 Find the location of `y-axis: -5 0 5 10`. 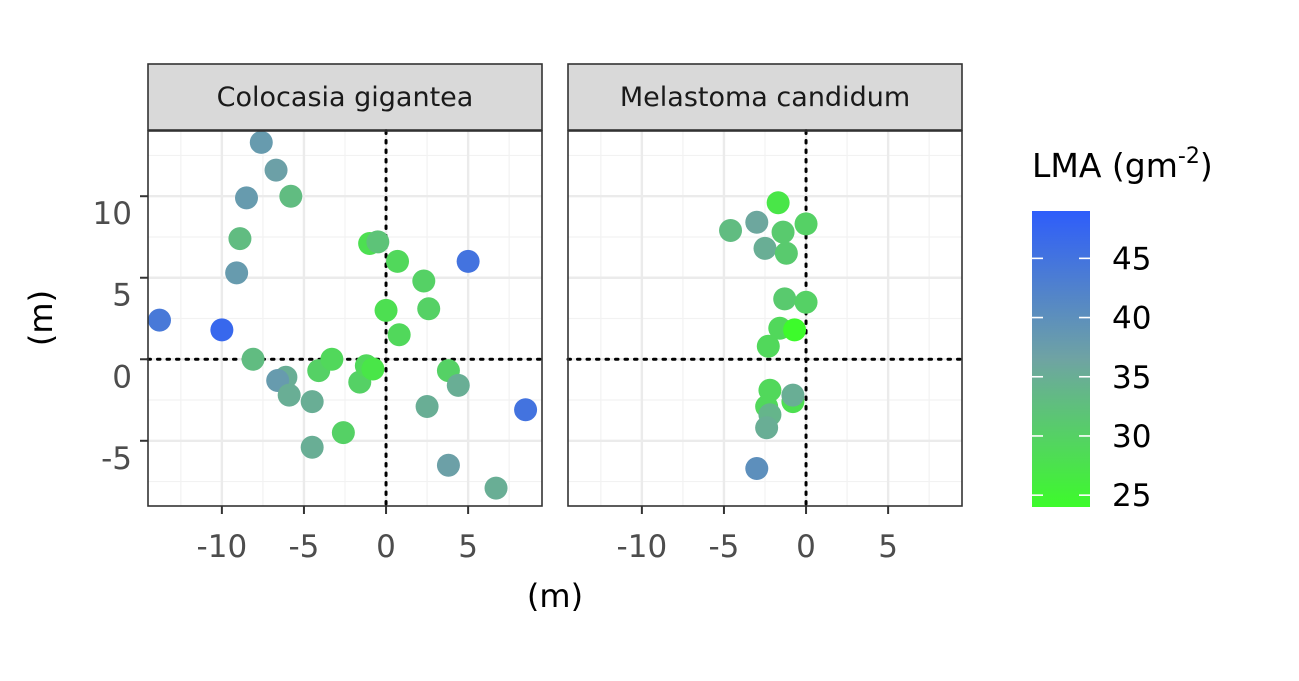

y-axis: -5 0 5 10 is located at coordinates (120, 336).